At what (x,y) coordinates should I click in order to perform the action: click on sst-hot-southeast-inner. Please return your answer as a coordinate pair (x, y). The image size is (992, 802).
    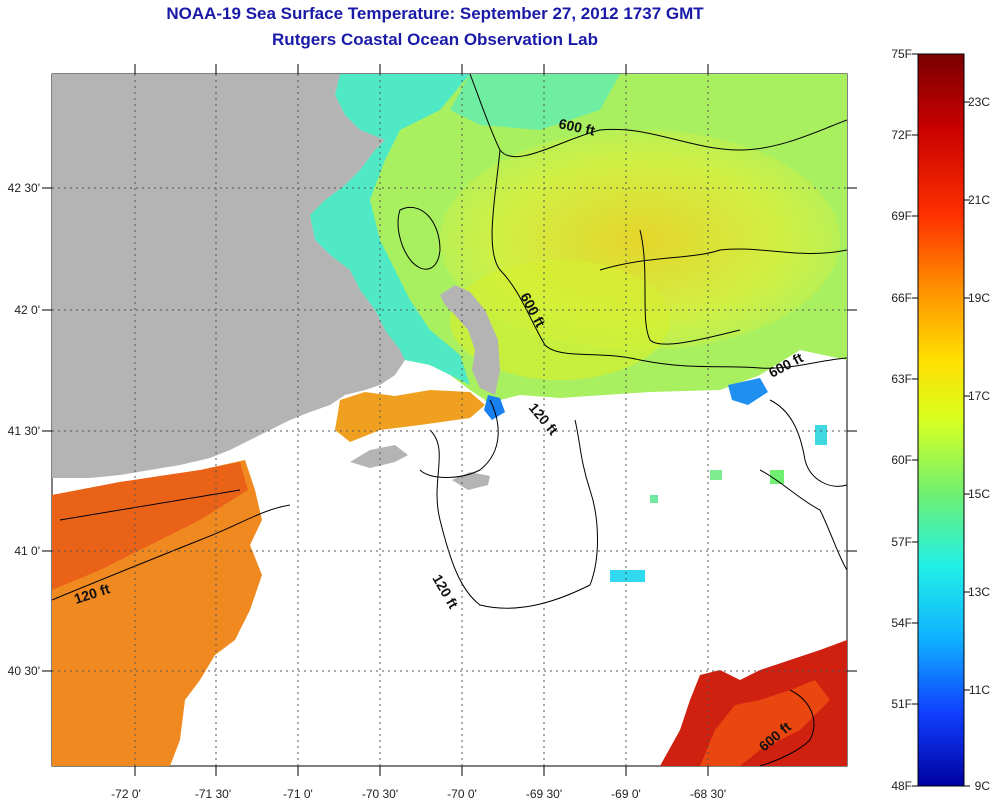
    Looking at the image, I should click on (765, 723).